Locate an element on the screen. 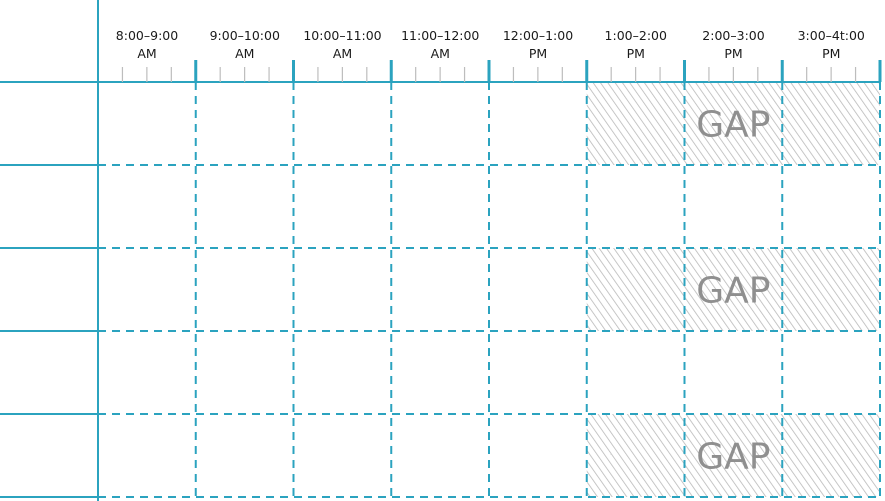 Image resolution: width=885 pixels, height=501 pixels. time-range: 2:00–3:00 is located at coordinates (733, 35).